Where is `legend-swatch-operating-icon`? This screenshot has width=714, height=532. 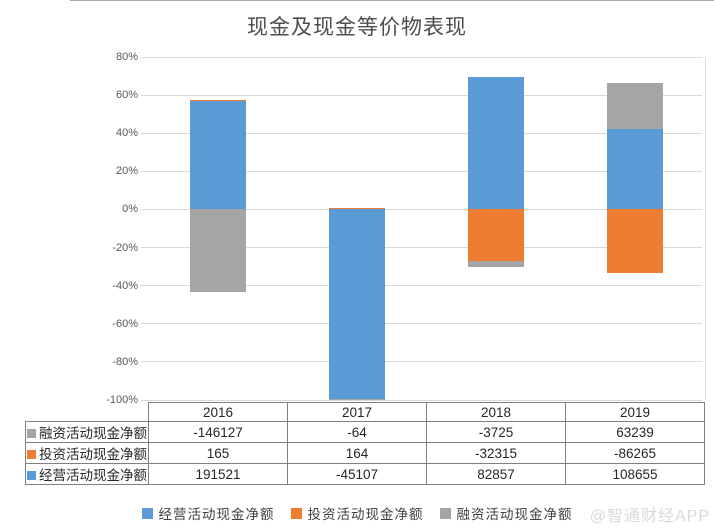 legend-swatch-operating-icon is located at coordinates (147, 513).